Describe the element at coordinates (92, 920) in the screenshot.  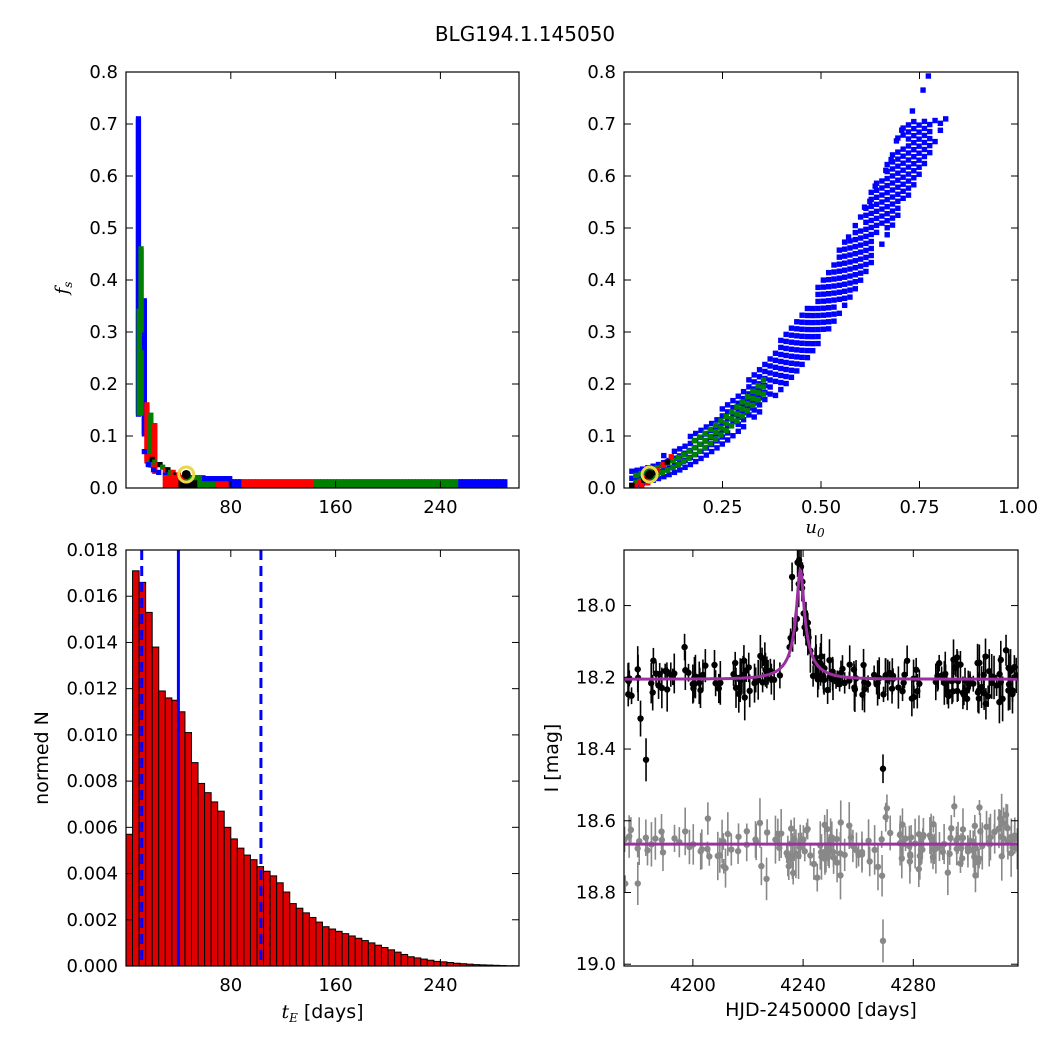
I see `y-tick-label: 0.002` at that location.